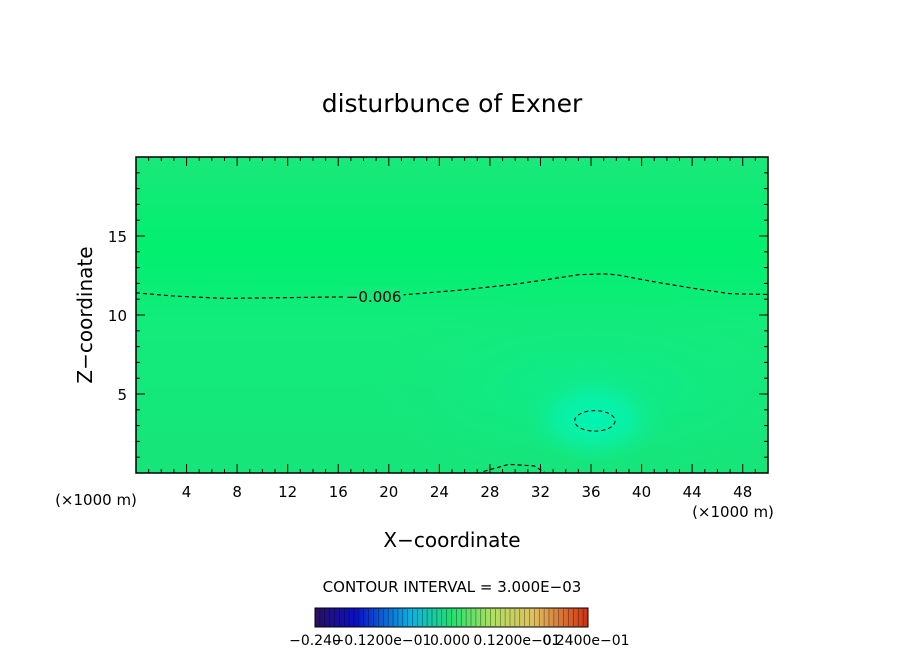 The height and width of the screenshot is (654, 904). I want to click on y-tick-label: 10, so click(117, 316).